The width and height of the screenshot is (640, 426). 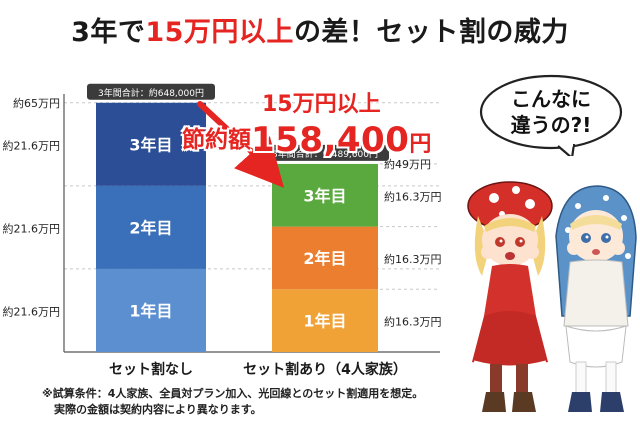 I want to click on savings-headline: 15万円以上, so click(x=321, y=104).